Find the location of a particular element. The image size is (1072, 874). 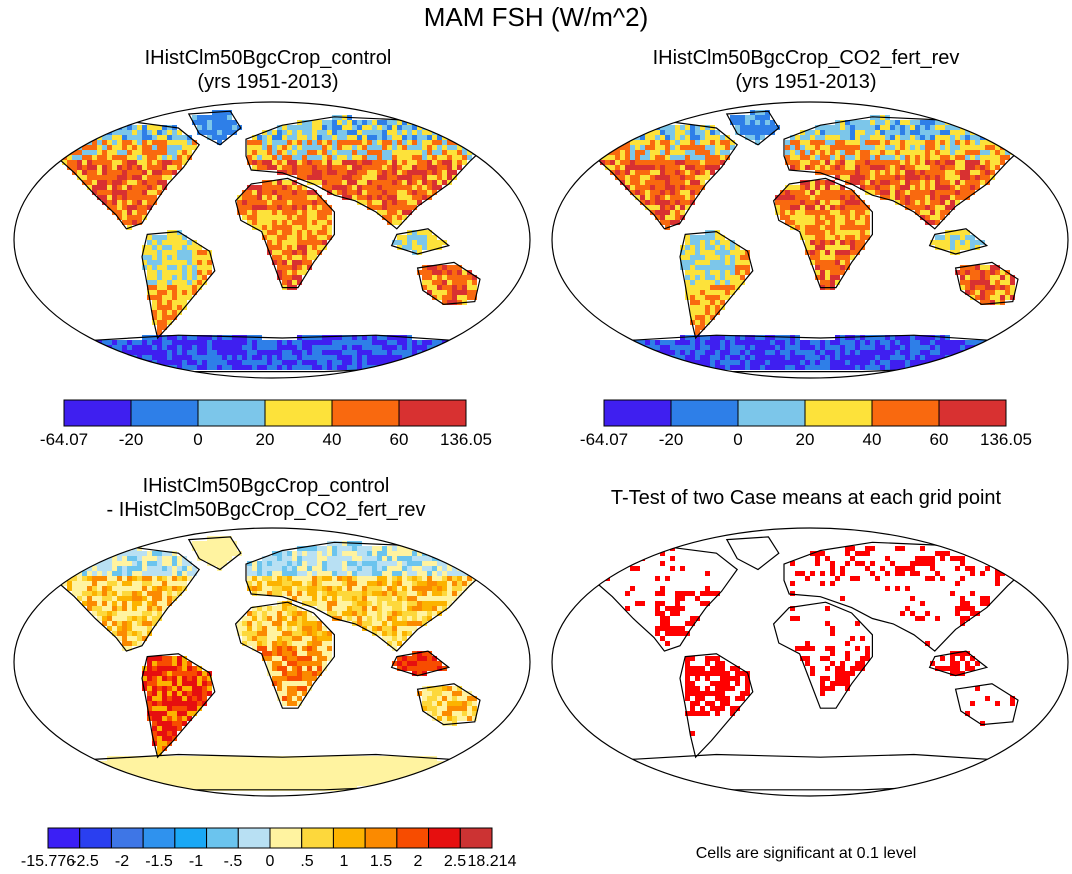

colorbar-control: -64.07 -20 0 20 40 60 136.05 is located at coordinates (266, 424).